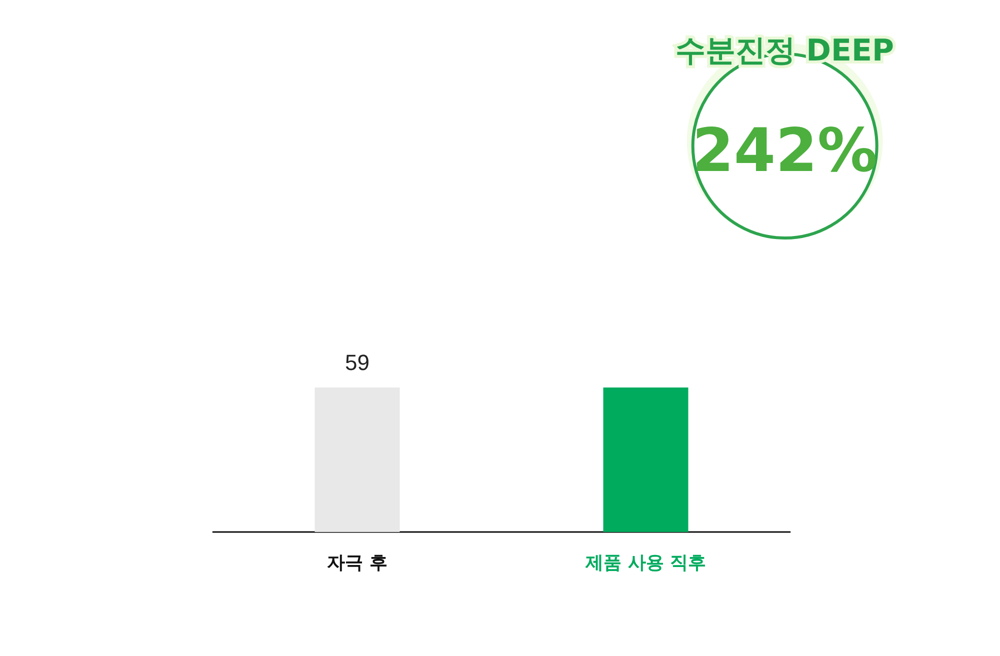 The width and height of the screenshot is (1000, 656). What do you see at coordinates (645, 563) in the screenshot?
I see `x-tick-label: 제품 사용 직후` at bounding box center [645, 563].